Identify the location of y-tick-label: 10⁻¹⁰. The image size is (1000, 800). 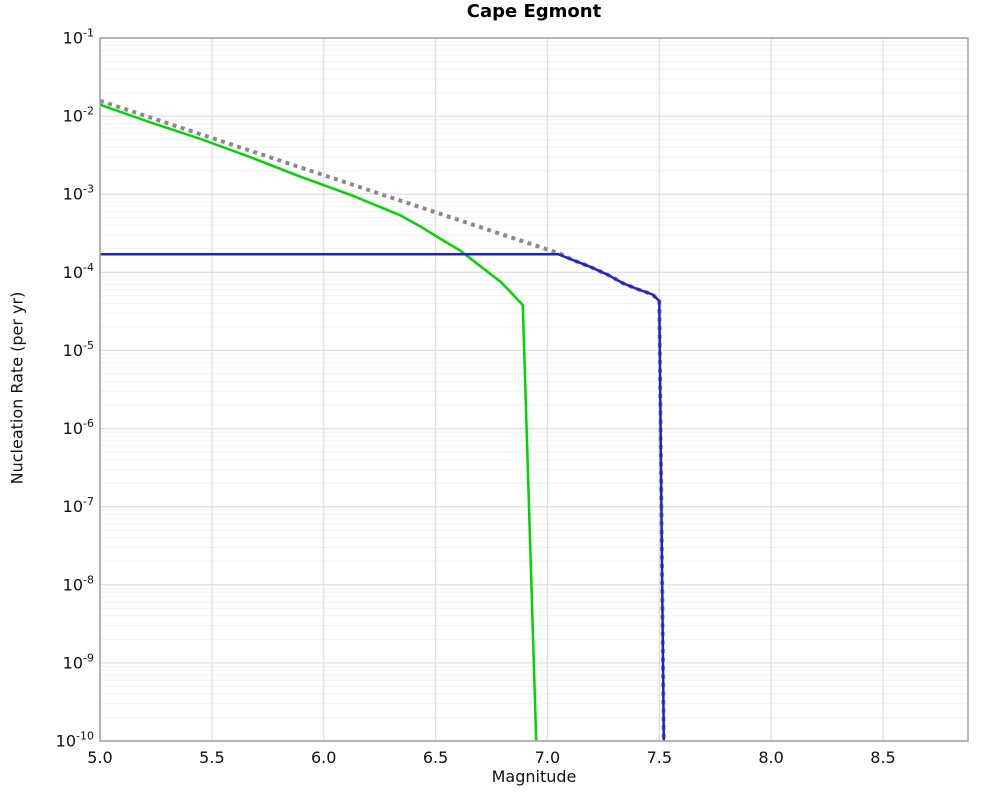
(75, 740).